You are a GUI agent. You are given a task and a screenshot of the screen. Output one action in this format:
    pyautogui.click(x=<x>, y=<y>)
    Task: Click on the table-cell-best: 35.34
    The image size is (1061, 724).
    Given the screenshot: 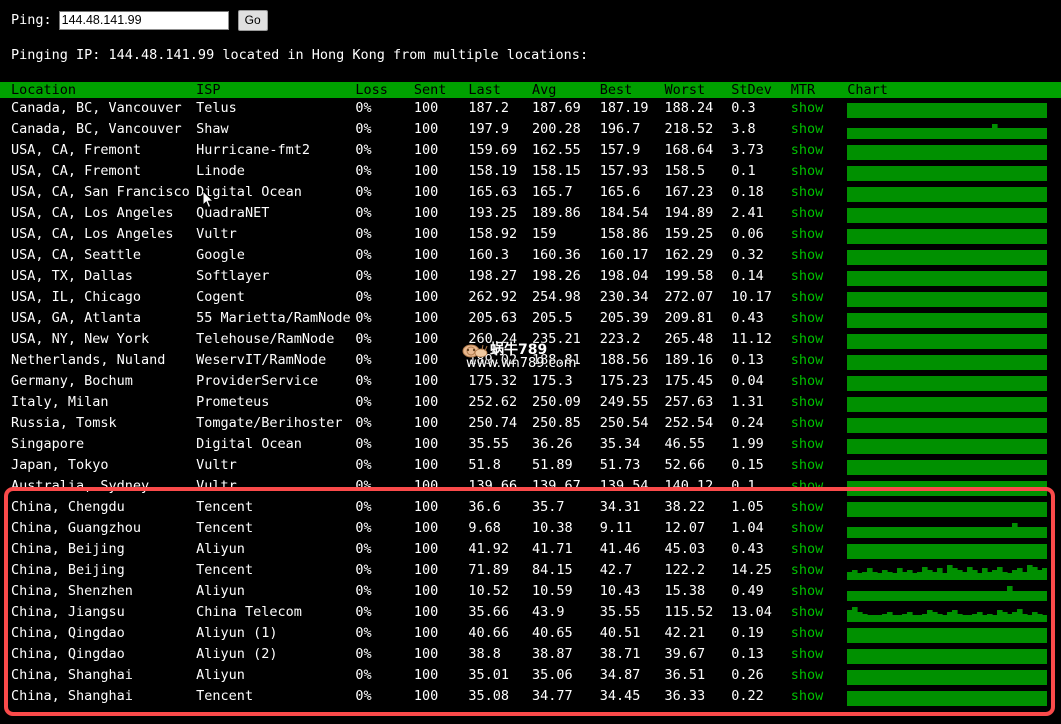 What is the action you would take?
    pyautogui.click(x=632, y=444)
    